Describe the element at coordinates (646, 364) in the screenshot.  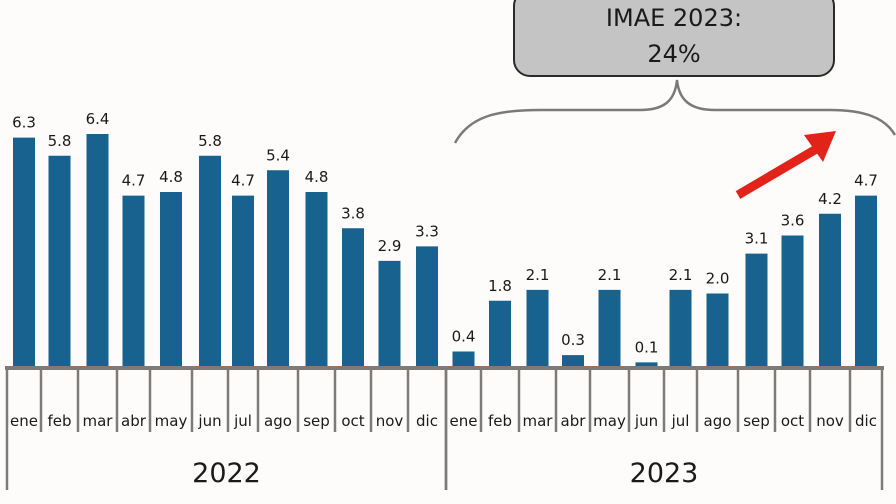
I see `bar-2023-jun` at that location.